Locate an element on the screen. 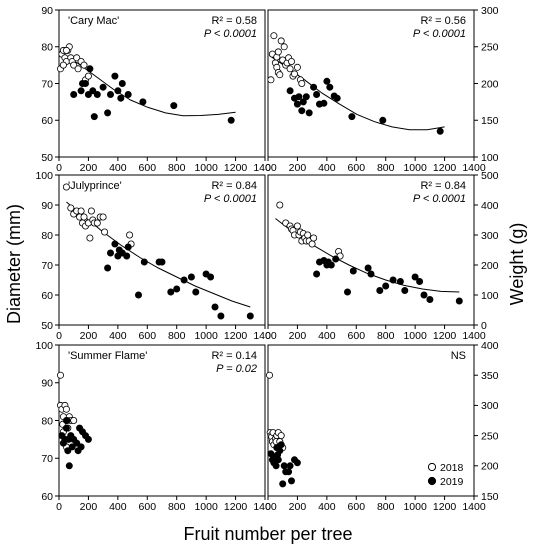 Image resolution: width=536 pixels, height=550 pixels. y-tick-label: 50 is located at coordinates (47, 326).